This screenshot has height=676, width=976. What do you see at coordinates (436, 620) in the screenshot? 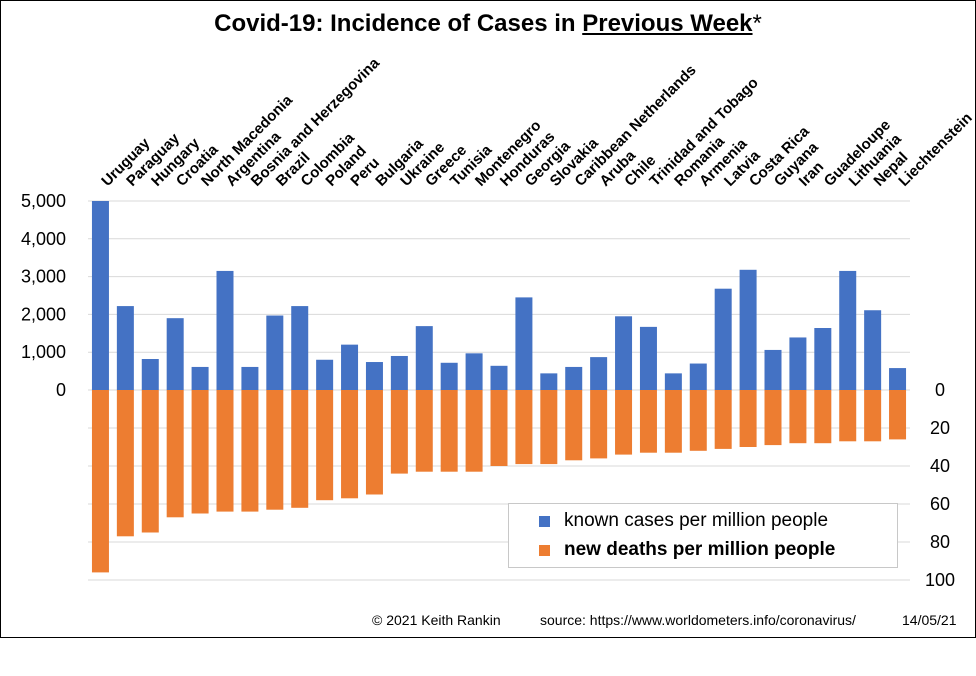
I see `footer-copyright: © 2021 Keith Rankin` at bounding box center [436, 620].